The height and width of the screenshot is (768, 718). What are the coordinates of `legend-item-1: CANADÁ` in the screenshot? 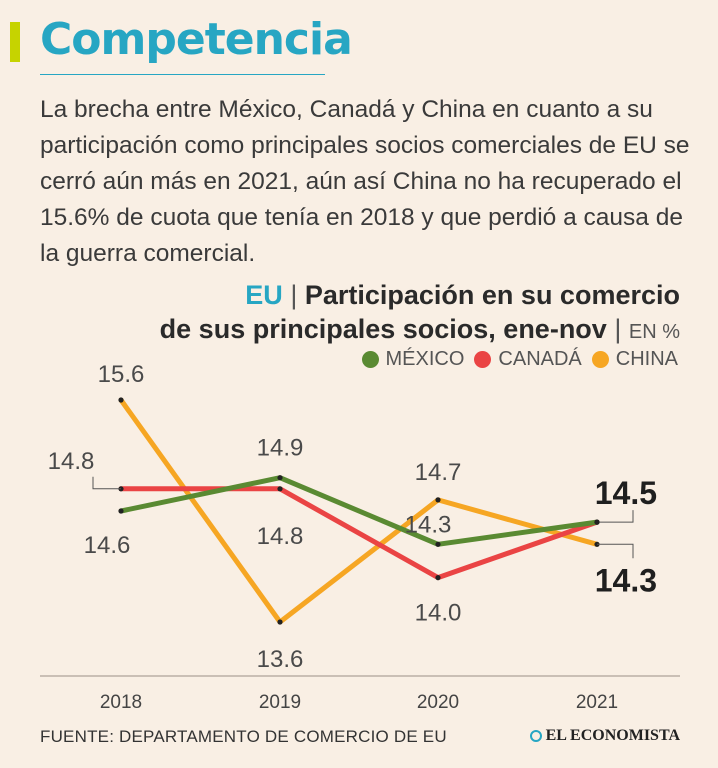 It's located at (528, 359).